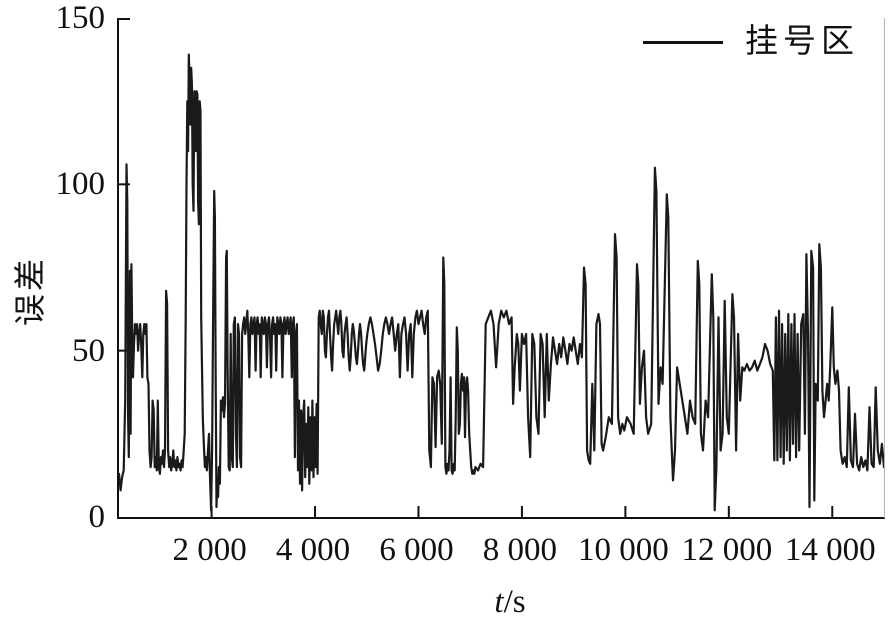  I want to click on x-axis-unit: /s, so click(514, 602).